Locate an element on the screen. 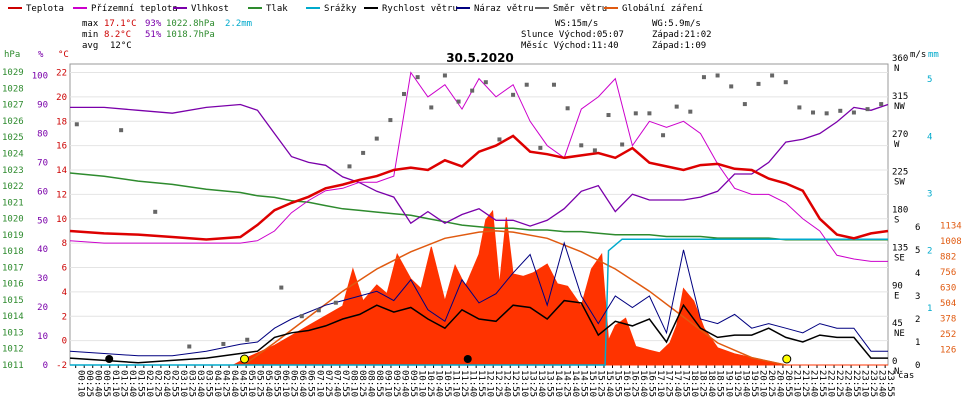  x-tick-label-59: 14:55 is located at coordinates (583, 383).